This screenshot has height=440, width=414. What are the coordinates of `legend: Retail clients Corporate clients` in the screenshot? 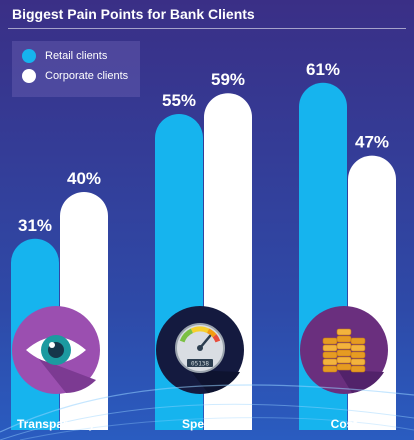 It's located at (76, 69).